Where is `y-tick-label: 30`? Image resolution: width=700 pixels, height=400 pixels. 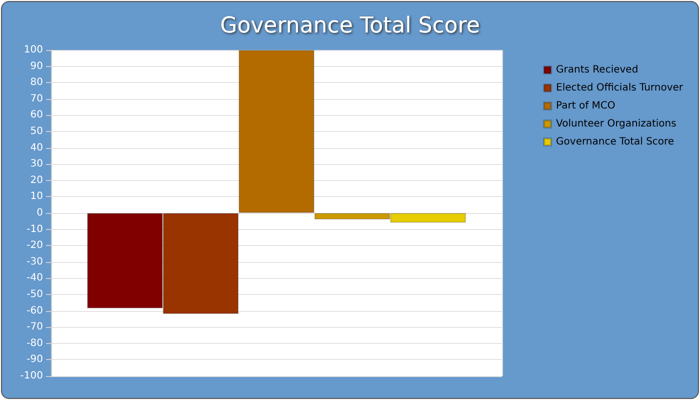
y-tick-label: 30 is located at coordinates (36, 164).